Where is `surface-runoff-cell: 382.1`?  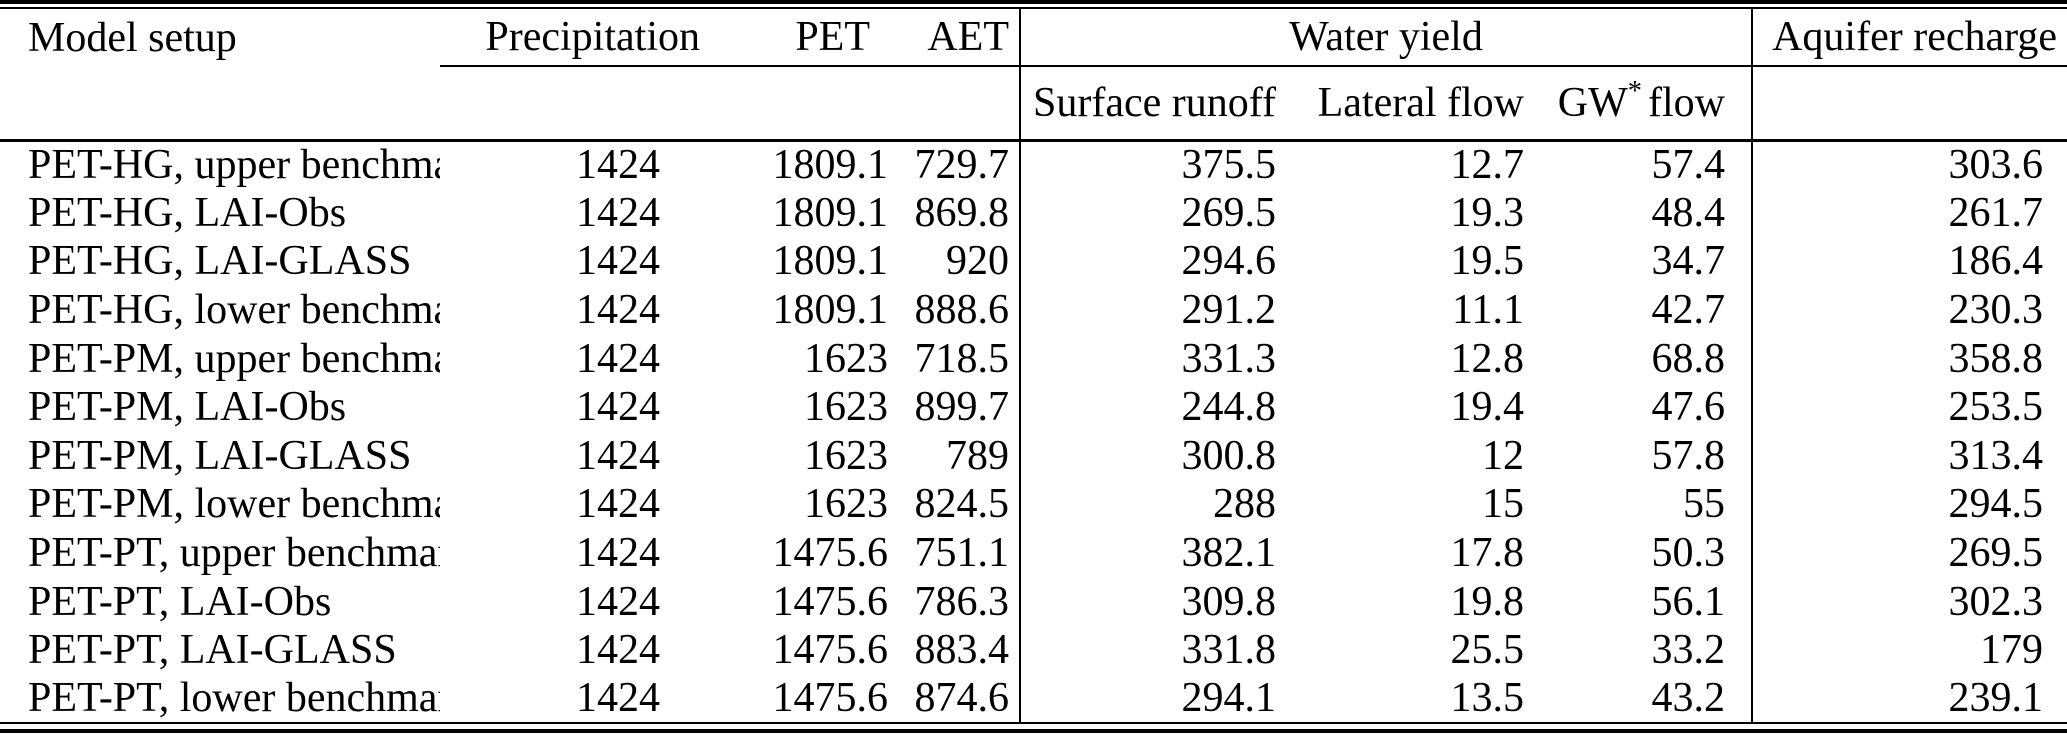 surface-runoff-cell: 382.1 is located at coordinates (1148, 553).